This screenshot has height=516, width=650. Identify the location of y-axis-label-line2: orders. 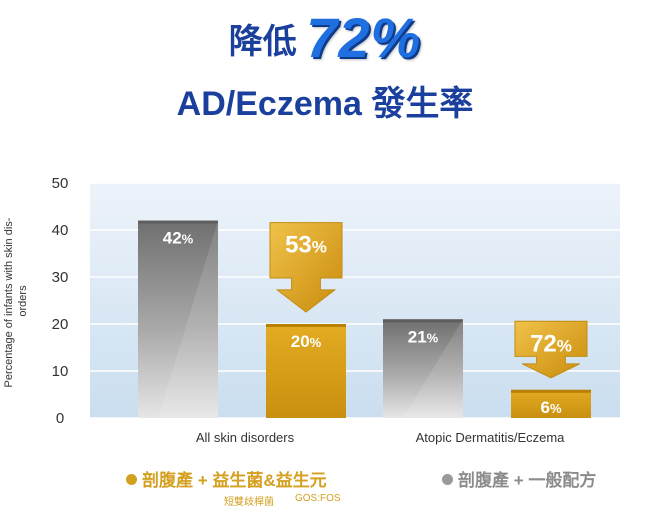
(23, 301).